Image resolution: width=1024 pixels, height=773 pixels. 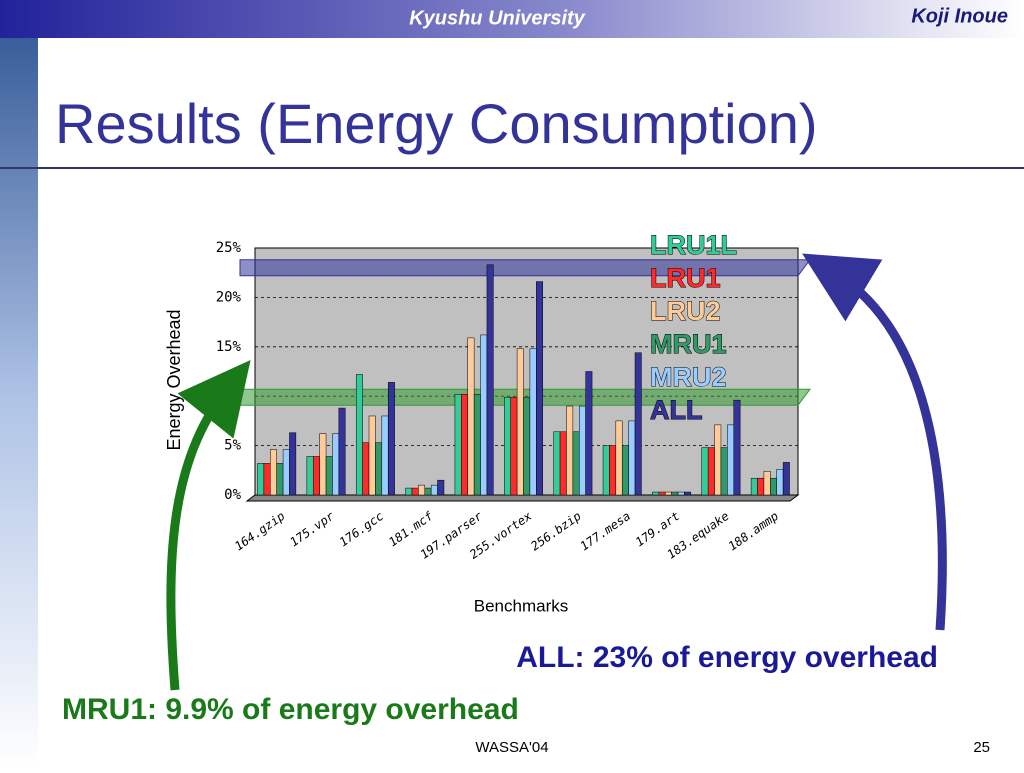 I want to click on x-tick-label: 188.ammp, so click(x=753, y=531).